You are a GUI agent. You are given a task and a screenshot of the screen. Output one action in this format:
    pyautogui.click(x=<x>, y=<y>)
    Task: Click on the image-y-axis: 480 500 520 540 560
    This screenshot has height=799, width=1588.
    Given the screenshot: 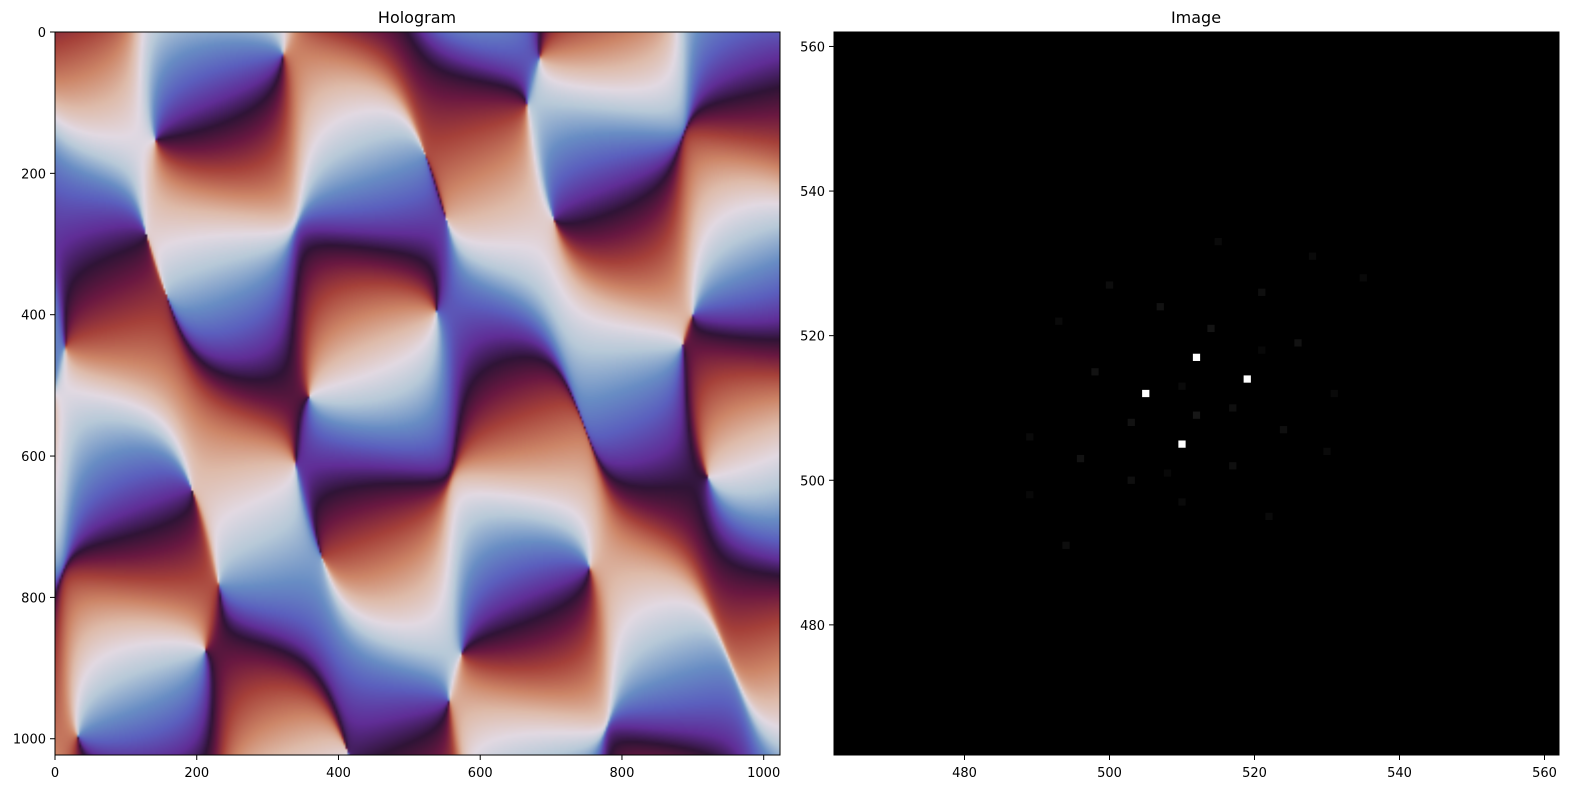 What is the action you would take?
    pyautogui.click(x=817, y=337)
    